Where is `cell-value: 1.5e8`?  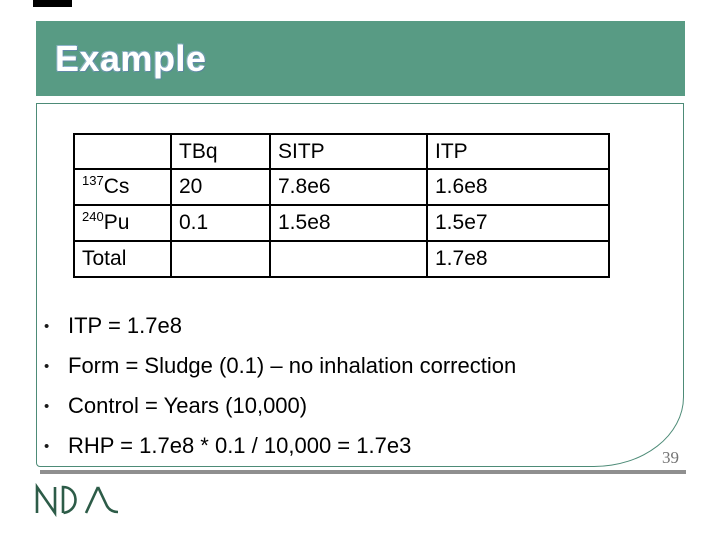 cell-value: 1.5e8 is located at coordinates (348, 223).